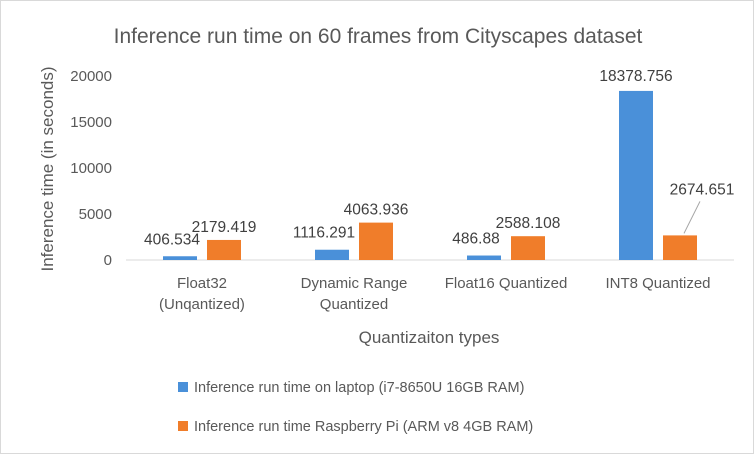  Describe the element at coordinates (635, 76) in the screenshot. I see `data-label: 18378.756` at that location.